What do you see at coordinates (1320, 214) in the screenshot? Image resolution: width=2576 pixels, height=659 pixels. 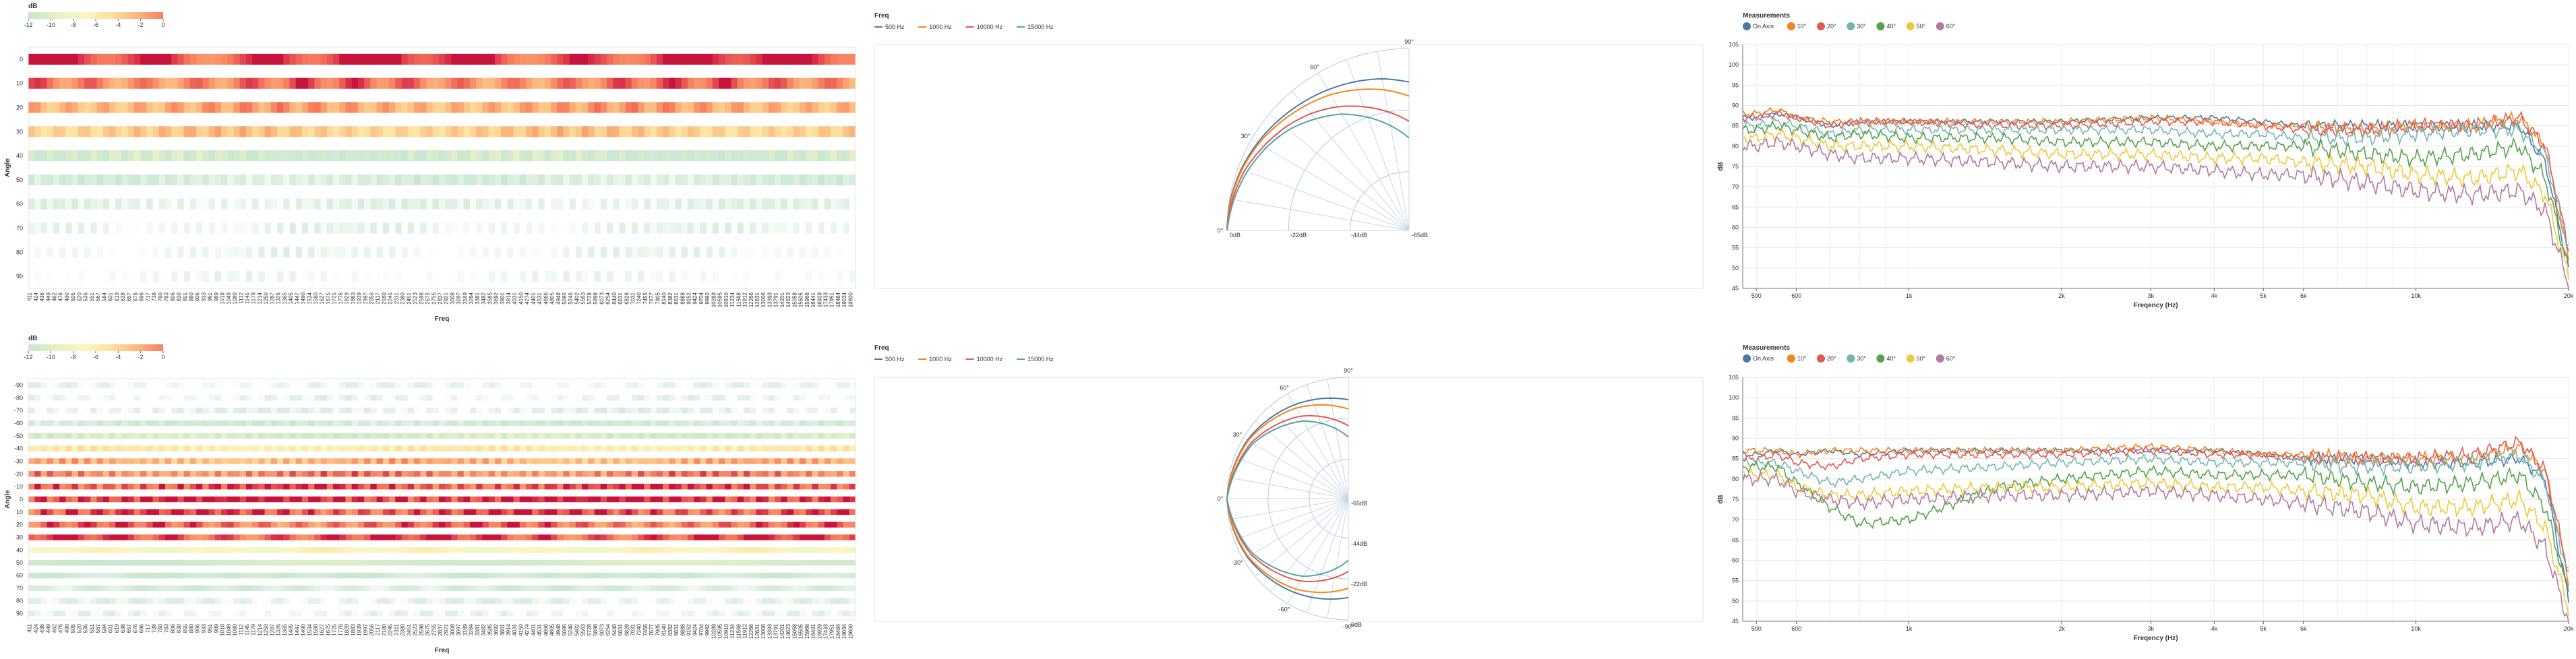 I see `polar-grid-spoke` at bounding box center [1320, 214].